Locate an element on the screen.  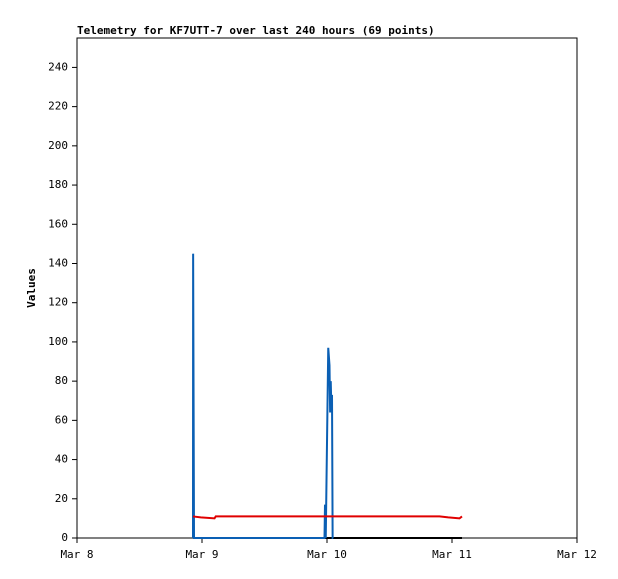
y-tick-label: 40 is located at coordinates (61, 459).